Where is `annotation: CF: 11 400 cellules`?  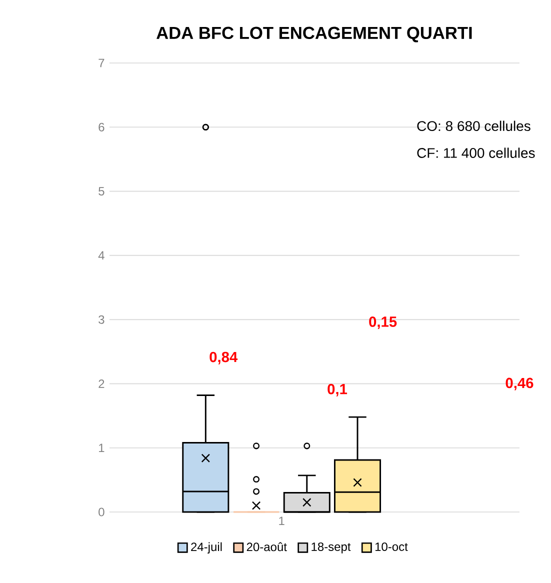 annotation: CF: 11 400 cellules is located at coordinates (476, 153).